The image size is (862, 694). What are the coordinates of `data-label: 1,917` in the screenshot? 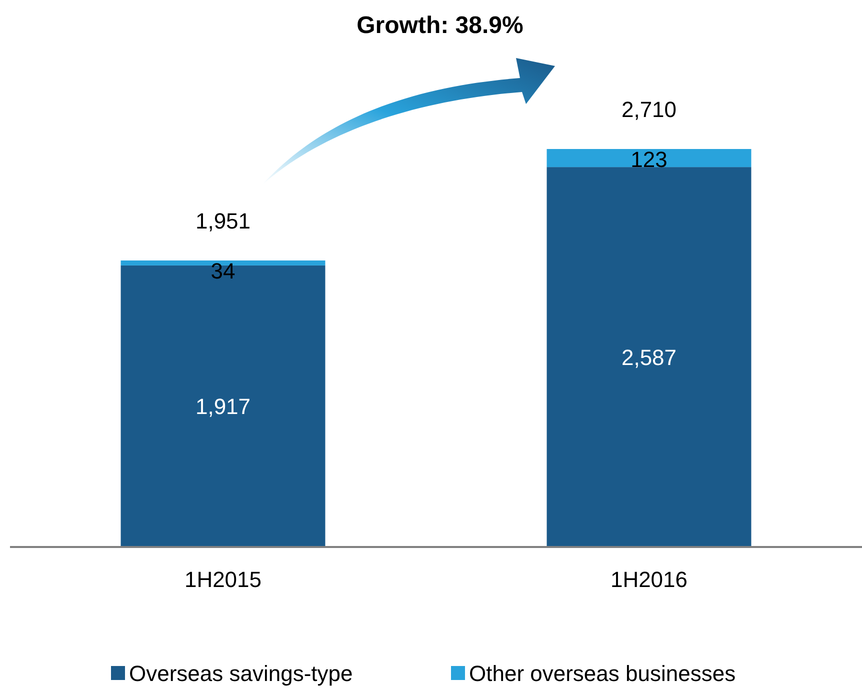 It's located at (223, 407).